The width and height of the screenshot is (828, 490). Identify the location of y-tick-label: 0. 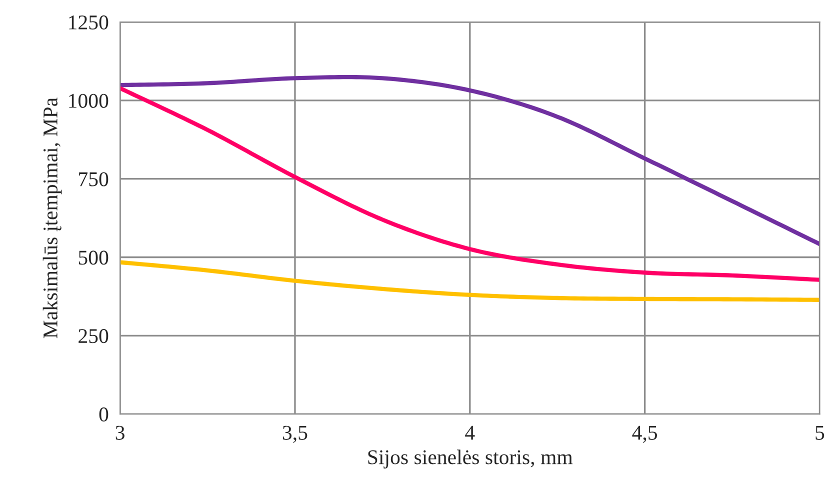
(103, 414).